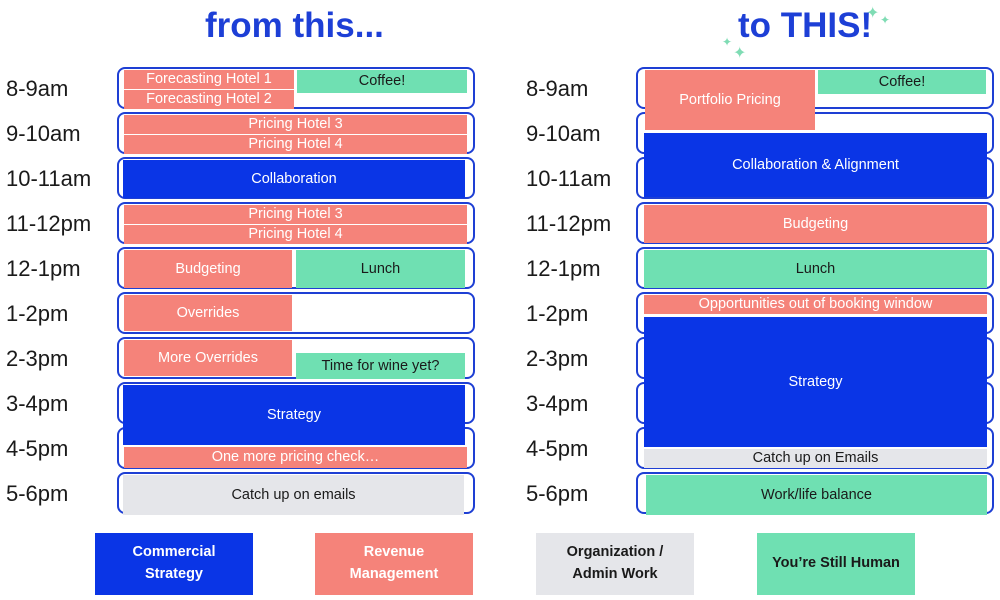 This screenshot has width=1000, height=600. What do you see at coordinates (209, 99) in the screenshot?
I see `event-block: Forecasting Hotel 2` at bounding box center [209, 99].